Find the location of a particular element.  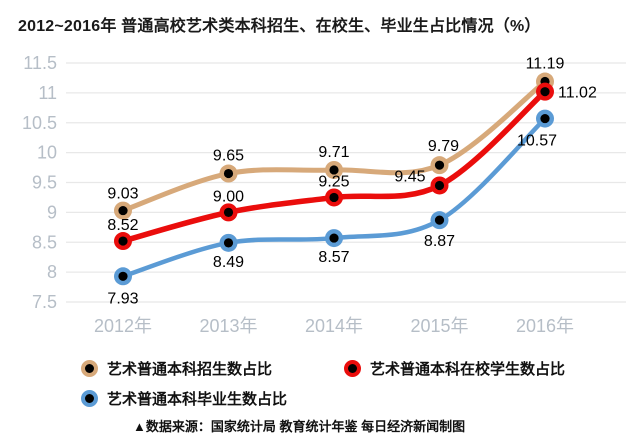

x-tick-label: 2016年 is located at coordinates (545, 326).